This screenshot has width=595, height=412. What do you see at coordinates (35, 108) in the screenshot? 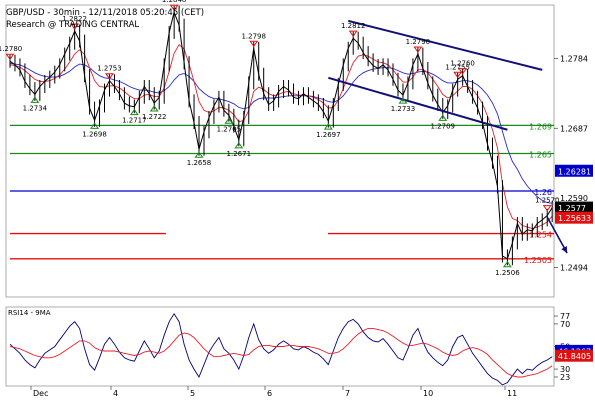
I see `swing-low-label: 1.2734` at bounding box center [35, 108].